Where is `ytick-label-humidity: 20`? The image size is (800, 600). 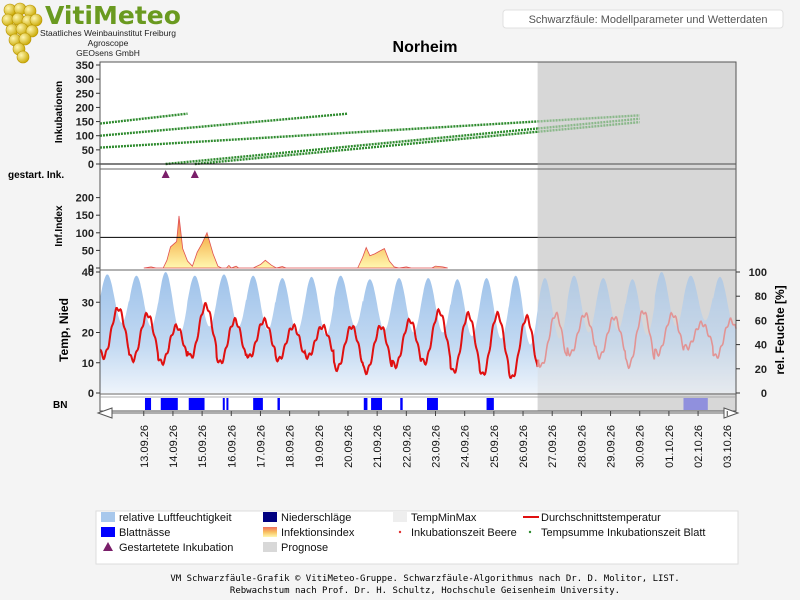 ytick-label-humidity: 20 is located at coordinates (761, 370).